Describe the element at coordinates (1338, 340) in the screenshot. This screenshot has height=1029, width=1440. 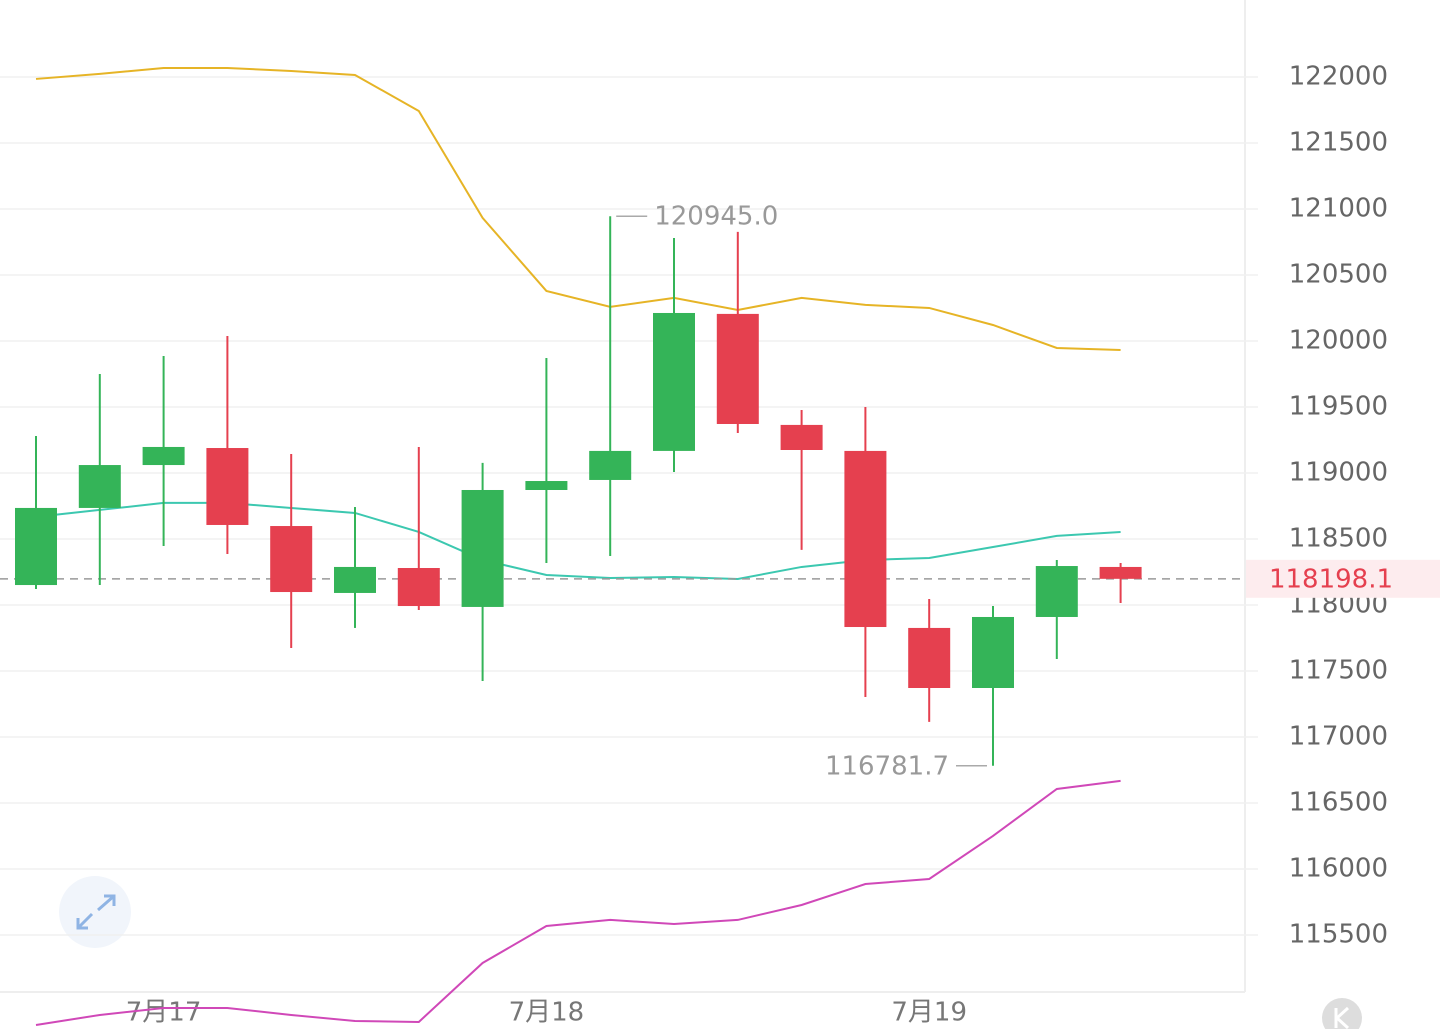
I see `y-tick-label: 120000` at that location.